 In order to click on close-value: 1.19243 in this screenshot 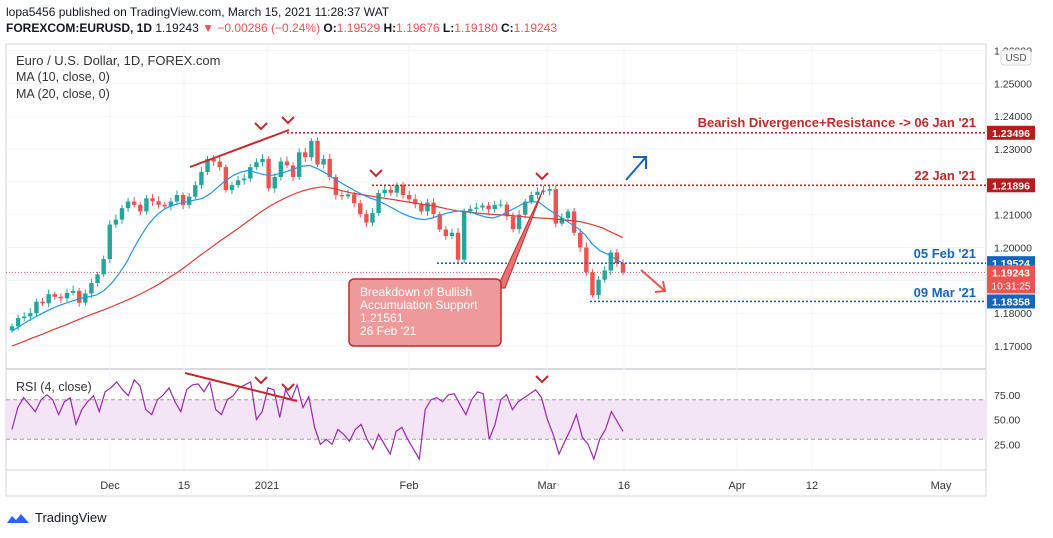, I will do `click(535, 28)`.